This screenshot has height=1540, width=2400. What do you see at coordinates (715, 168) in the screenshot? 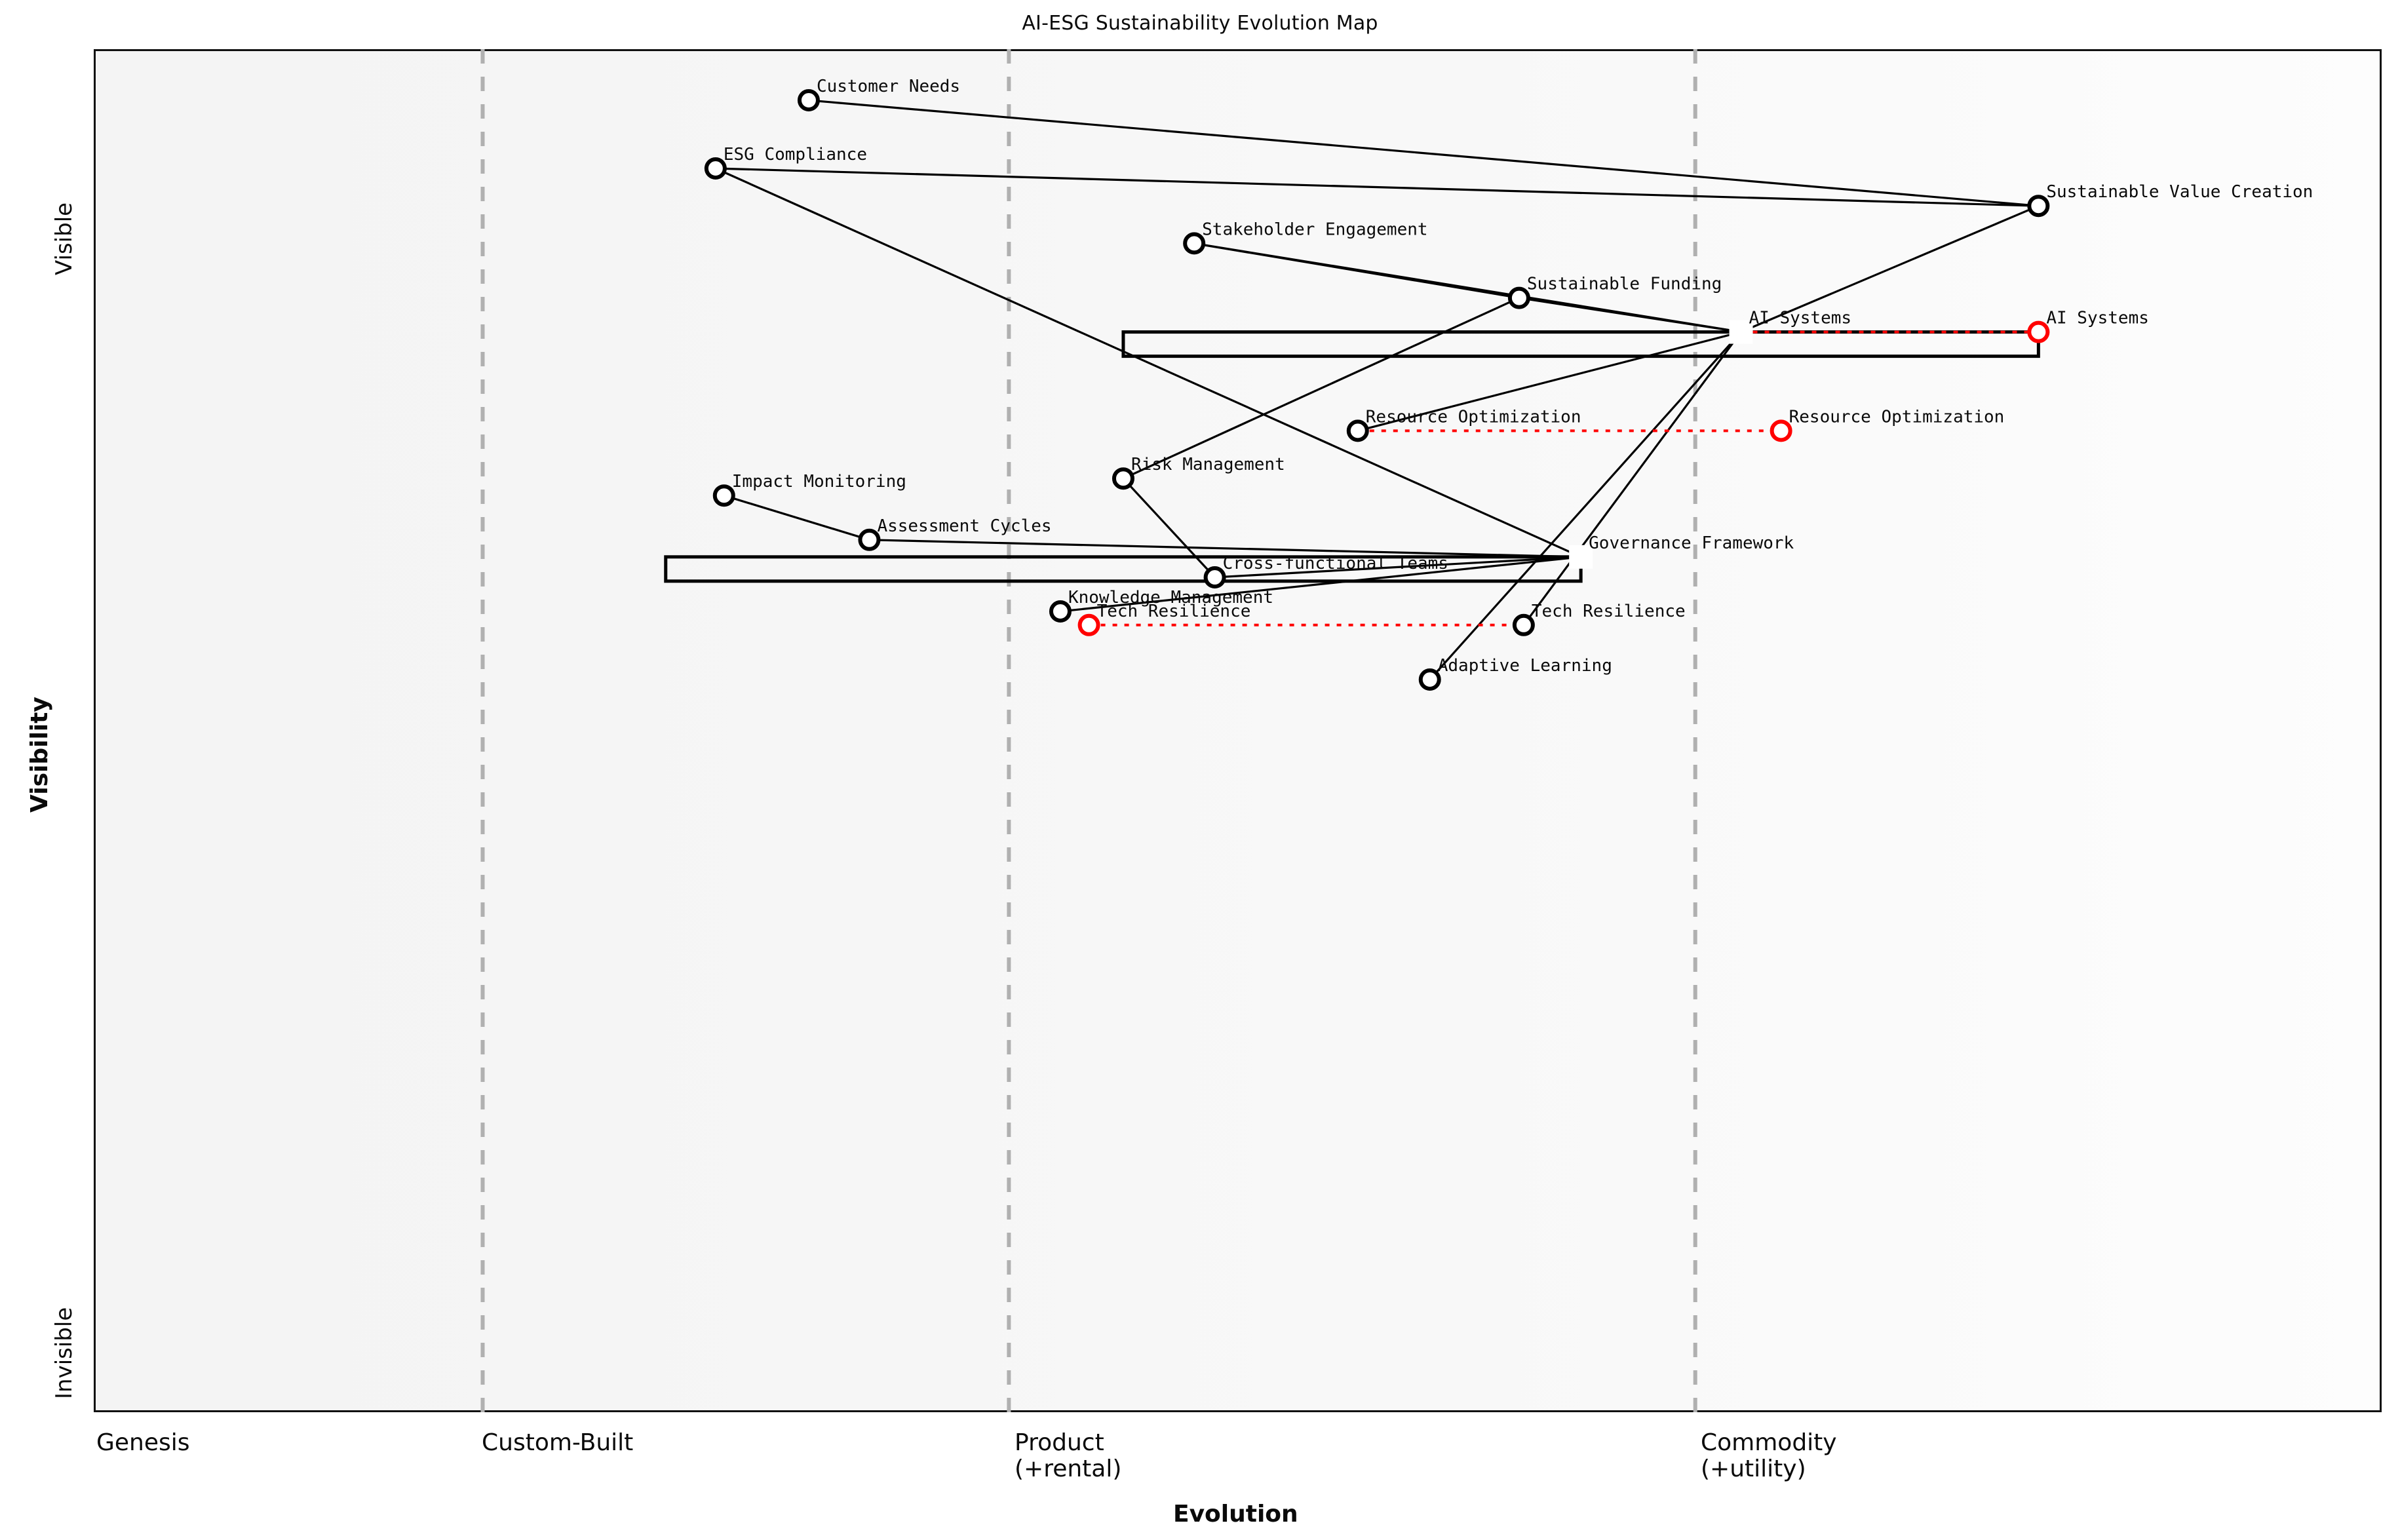
I see `map-node-esg_compliance` at bounding box center [715, 168].